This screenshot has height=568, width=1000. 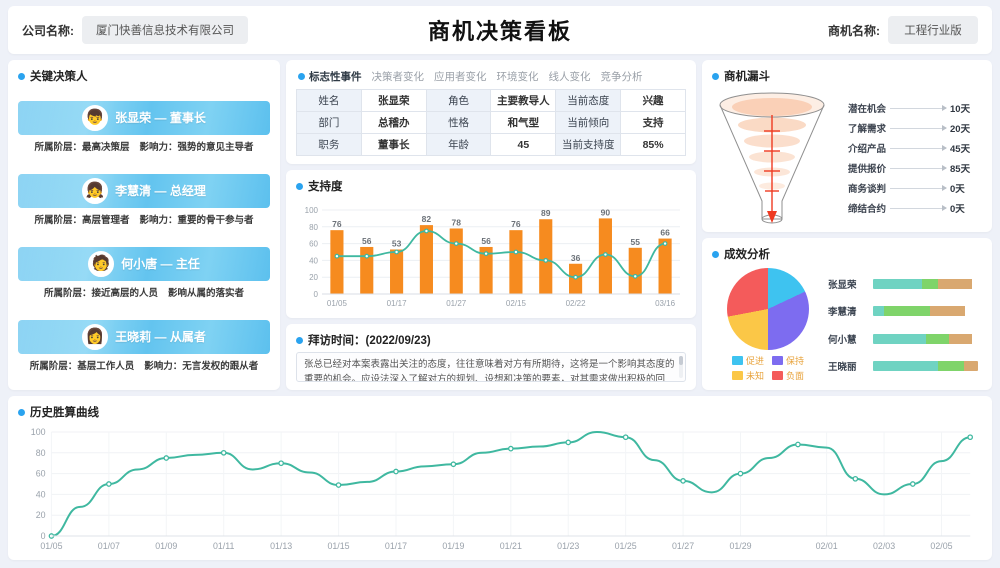 I want to click on table-value-cell: 85%, so click(x=653, y=144).